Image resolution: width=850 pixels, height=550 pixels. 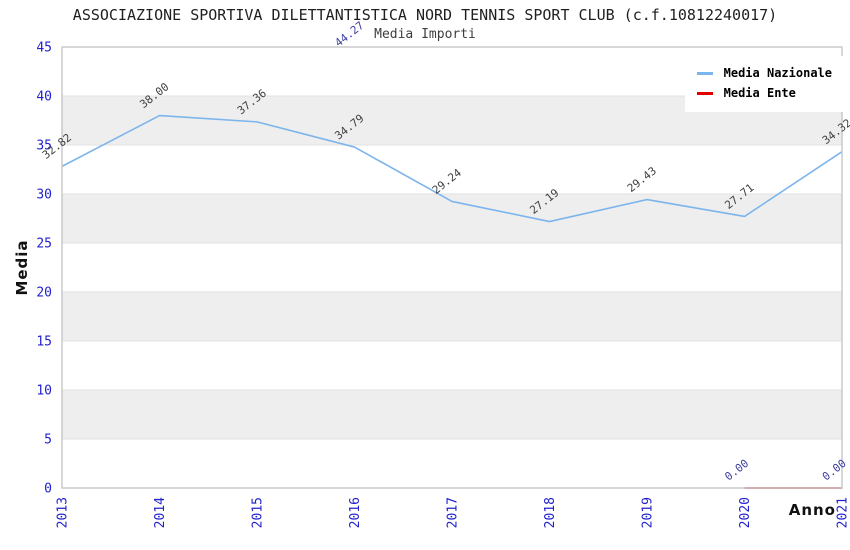 What do you see at coordinates (777, 73) in the screenshot?
I see `legend-label-media-nazionale: Media Nazionale` at bounding box center [777, 73].